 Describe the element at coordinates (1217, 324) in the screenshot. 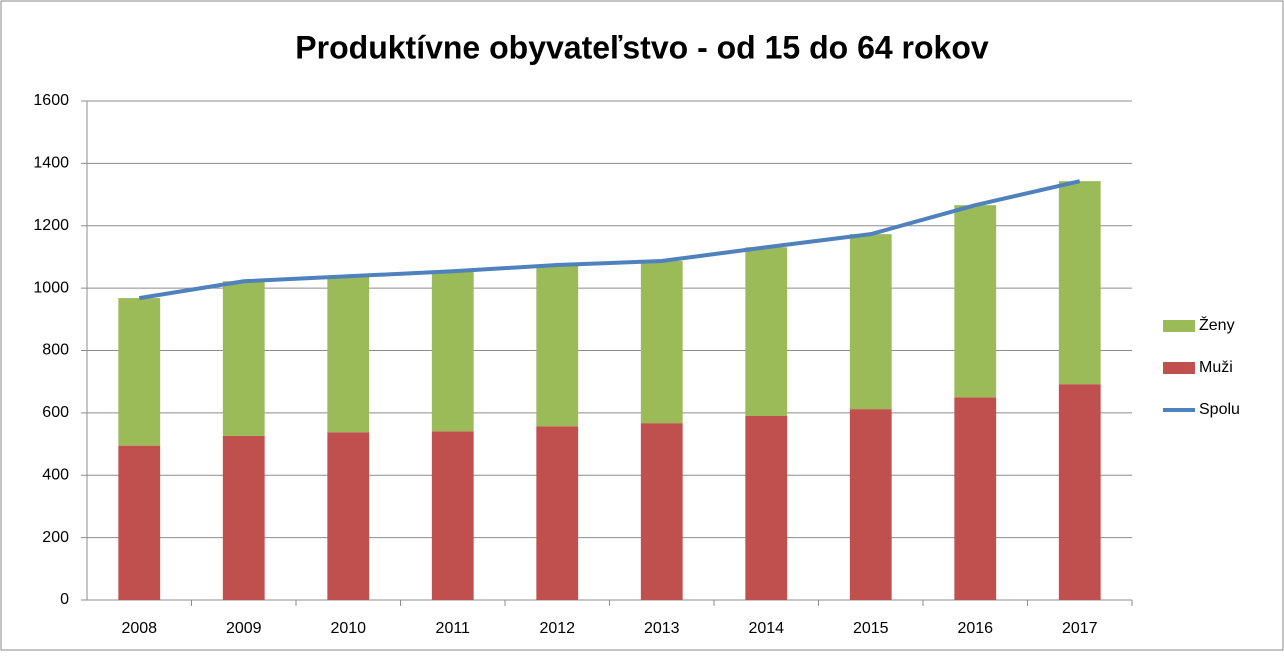

I see `legend-label: Ženy` at that location.